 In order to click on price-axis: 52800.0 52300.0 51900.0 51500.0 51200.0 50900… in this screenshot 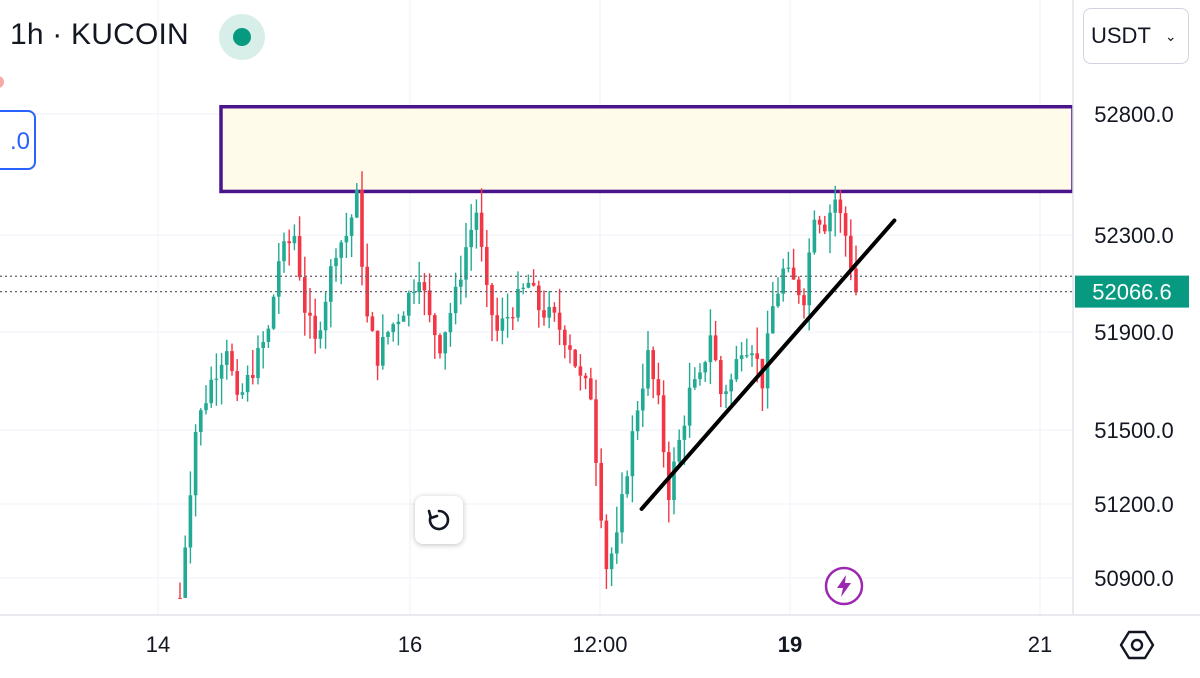, I will do `click(1136, 339)`.